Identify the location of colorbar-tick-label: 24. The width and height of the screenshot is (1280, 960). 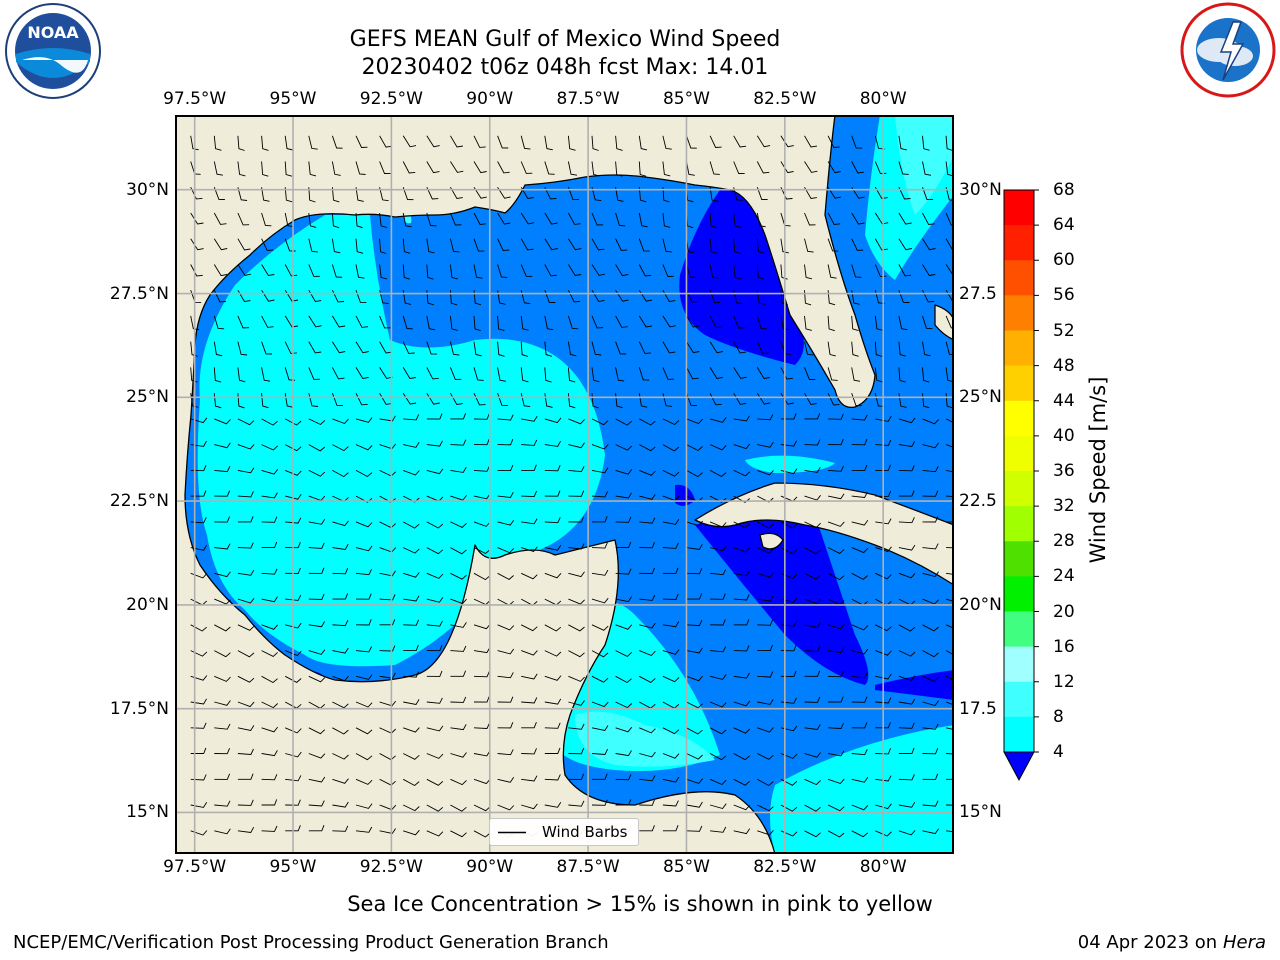
(1064, 576).